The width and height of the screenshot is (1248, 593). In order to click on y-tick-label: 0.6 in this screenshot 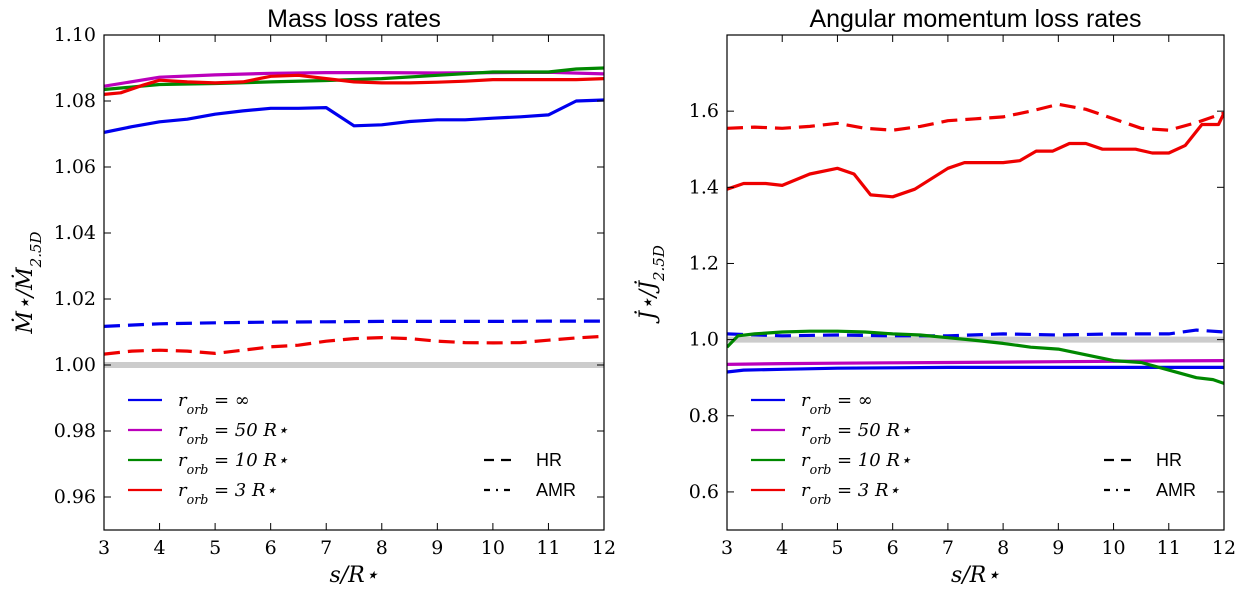, I will do `click(704, 492)`.